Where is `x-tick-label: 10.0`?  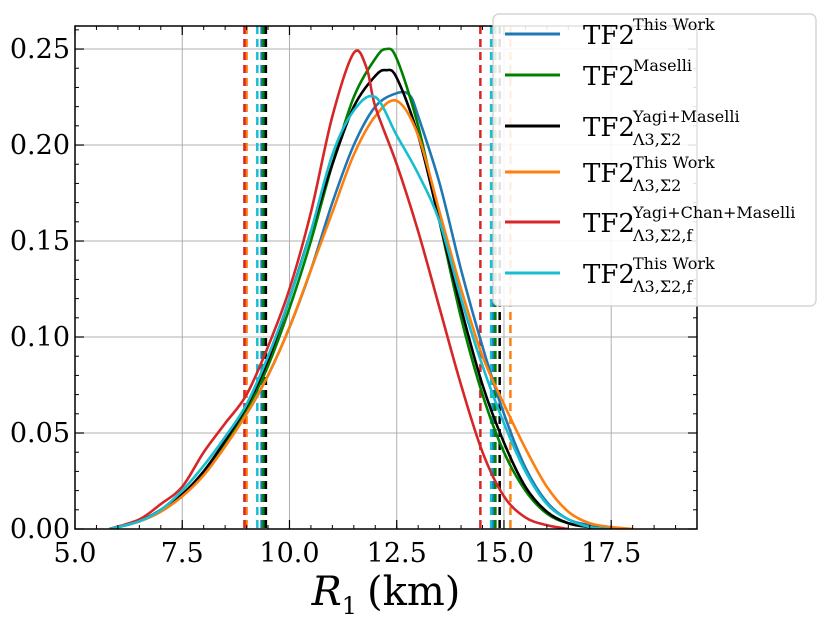 x-tick-label: 10.0 is located at coordinates (289, 553).